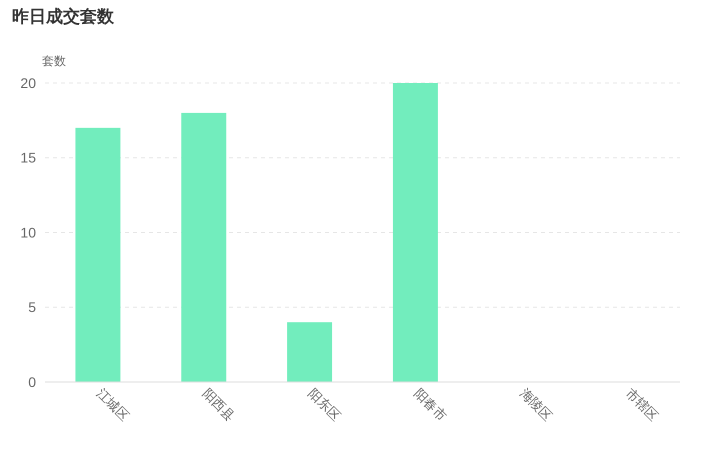  What do you see at coordinates (32, 307) in the screenshot?
I see `y-tick-label: 5` at bounding box center [32, 307].